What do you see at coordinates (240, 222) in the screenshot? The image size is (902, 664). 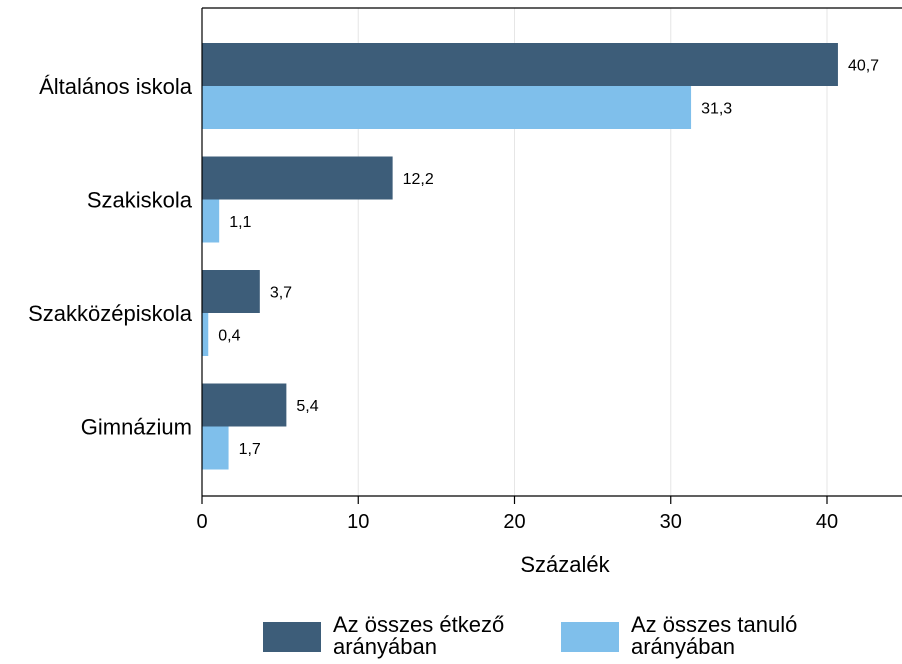 I see `data-label-s2-c2: 1,1` at bounding box center [240, 222].